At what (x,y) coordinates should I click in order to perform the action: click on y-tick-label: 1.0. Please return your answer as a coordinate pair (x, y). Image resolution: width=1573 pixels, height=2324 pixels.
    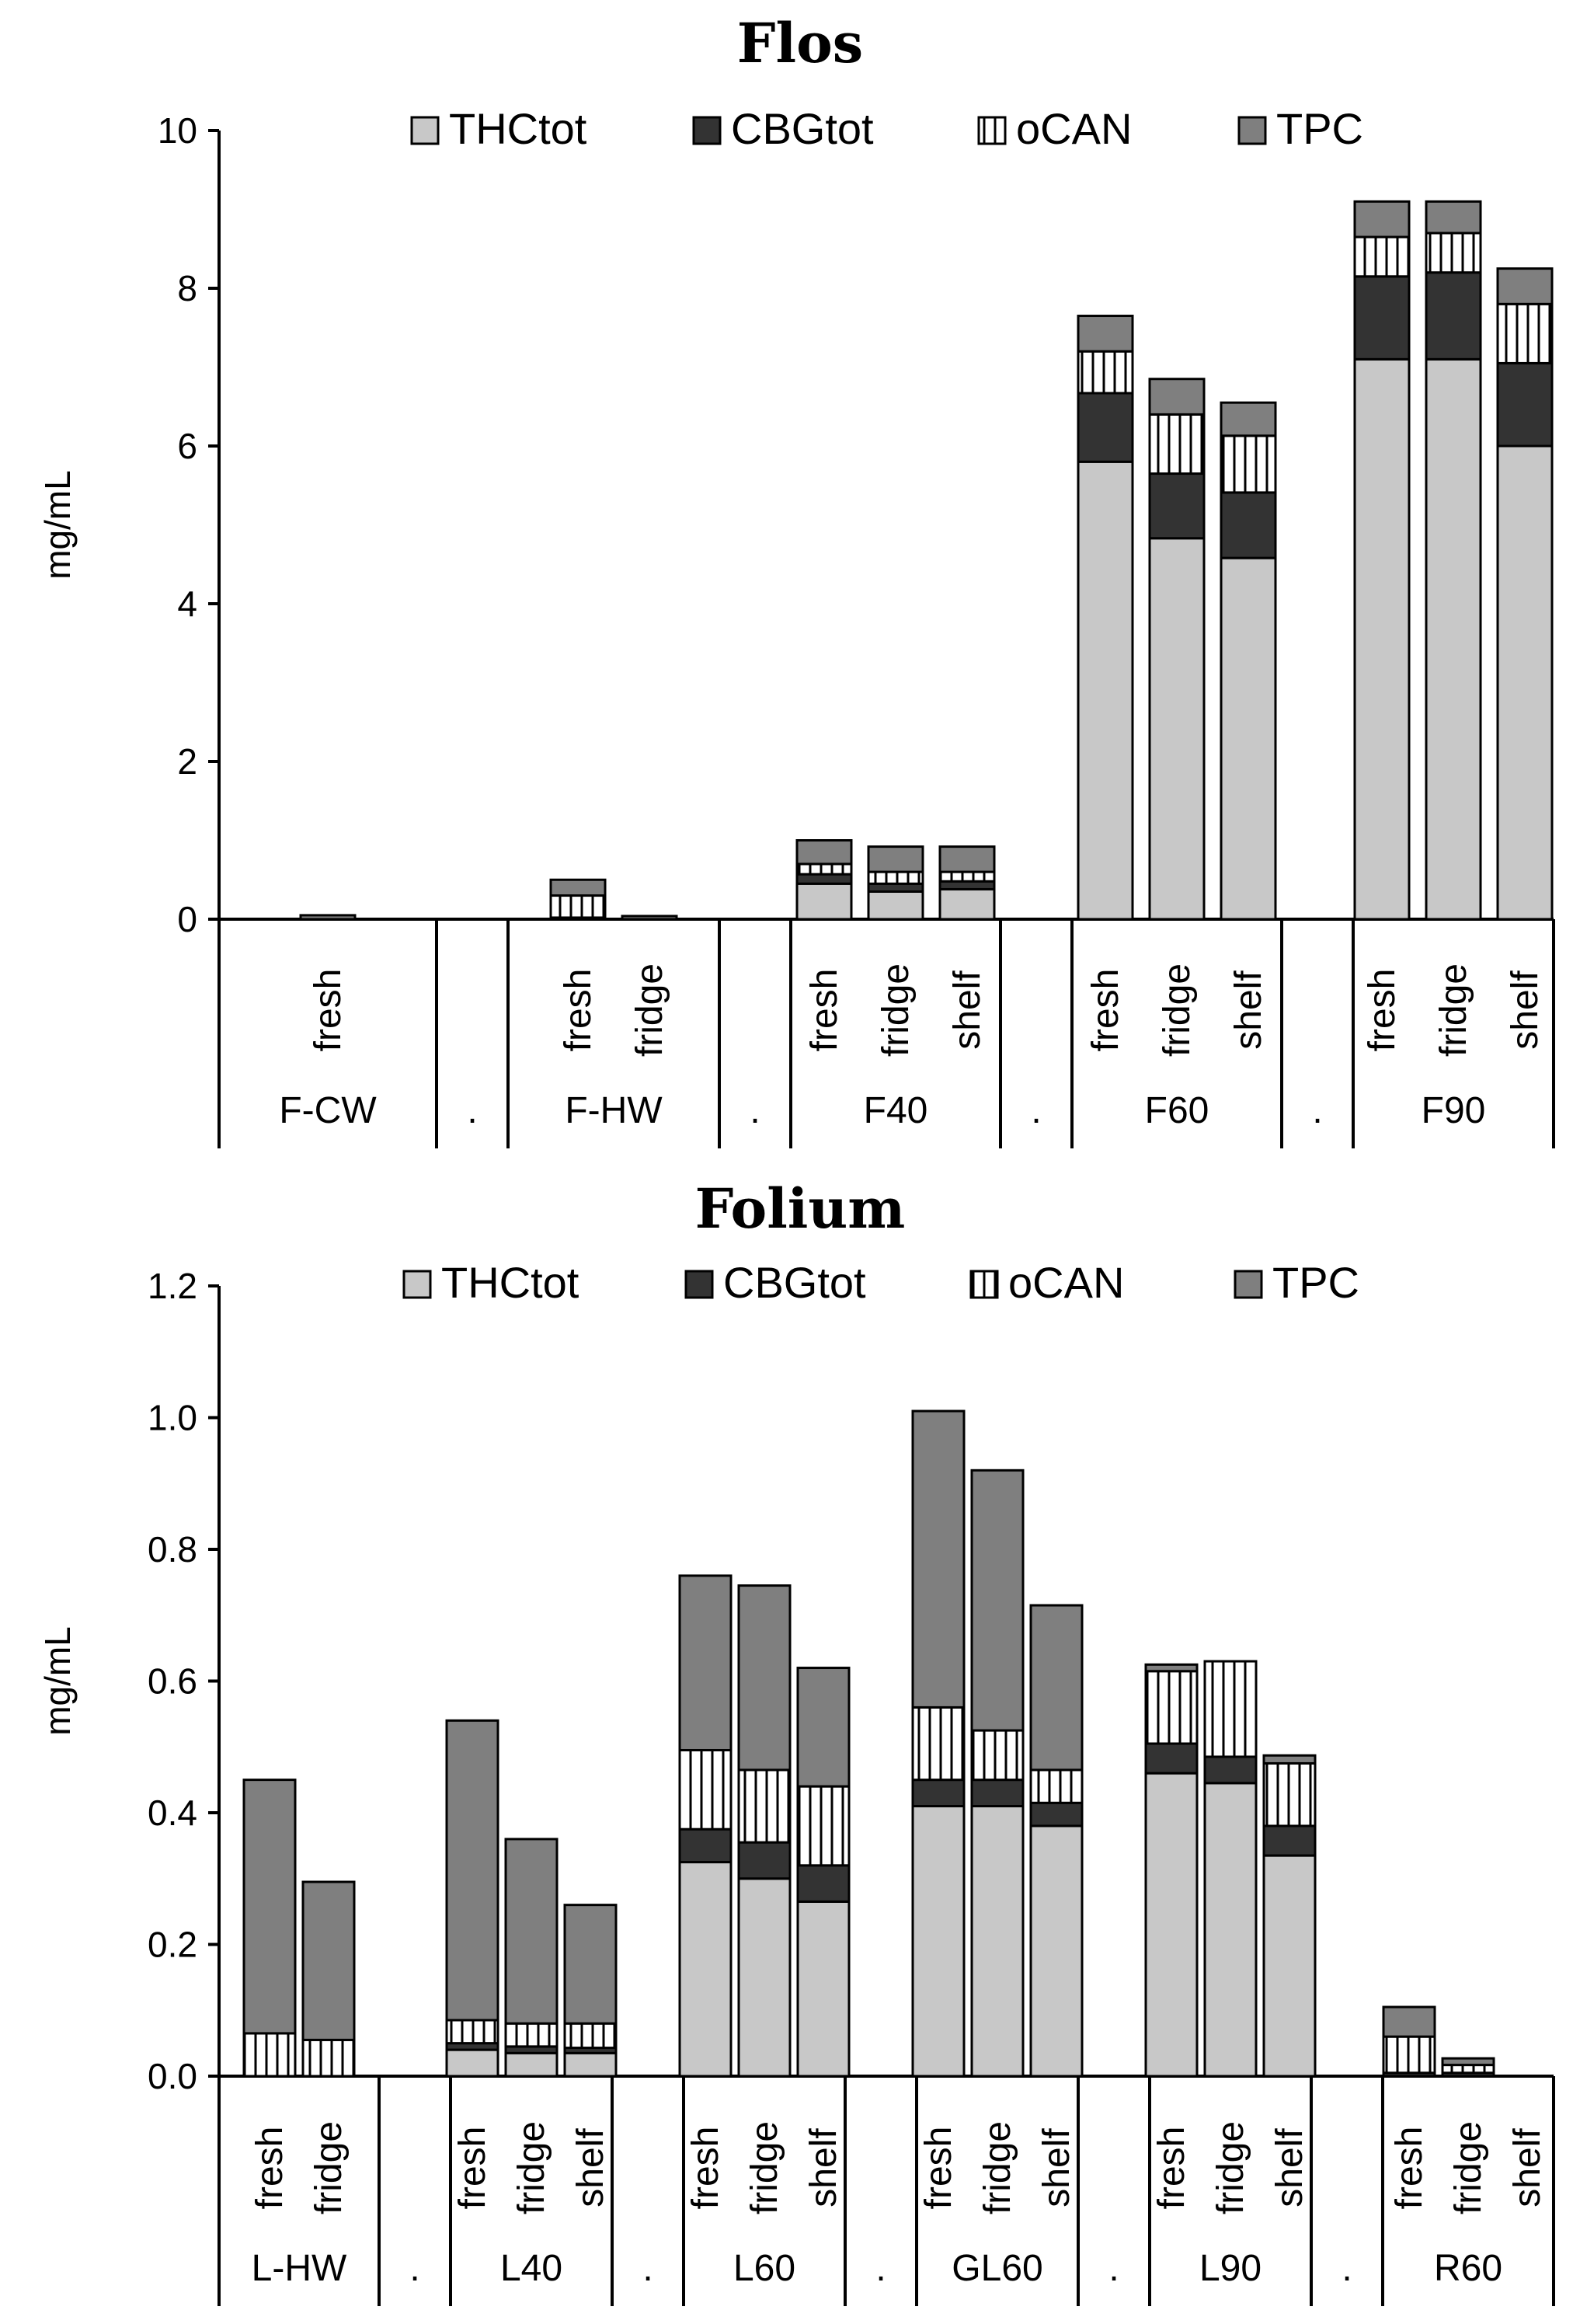
    Looking at the image, I should click on (172, 1418).